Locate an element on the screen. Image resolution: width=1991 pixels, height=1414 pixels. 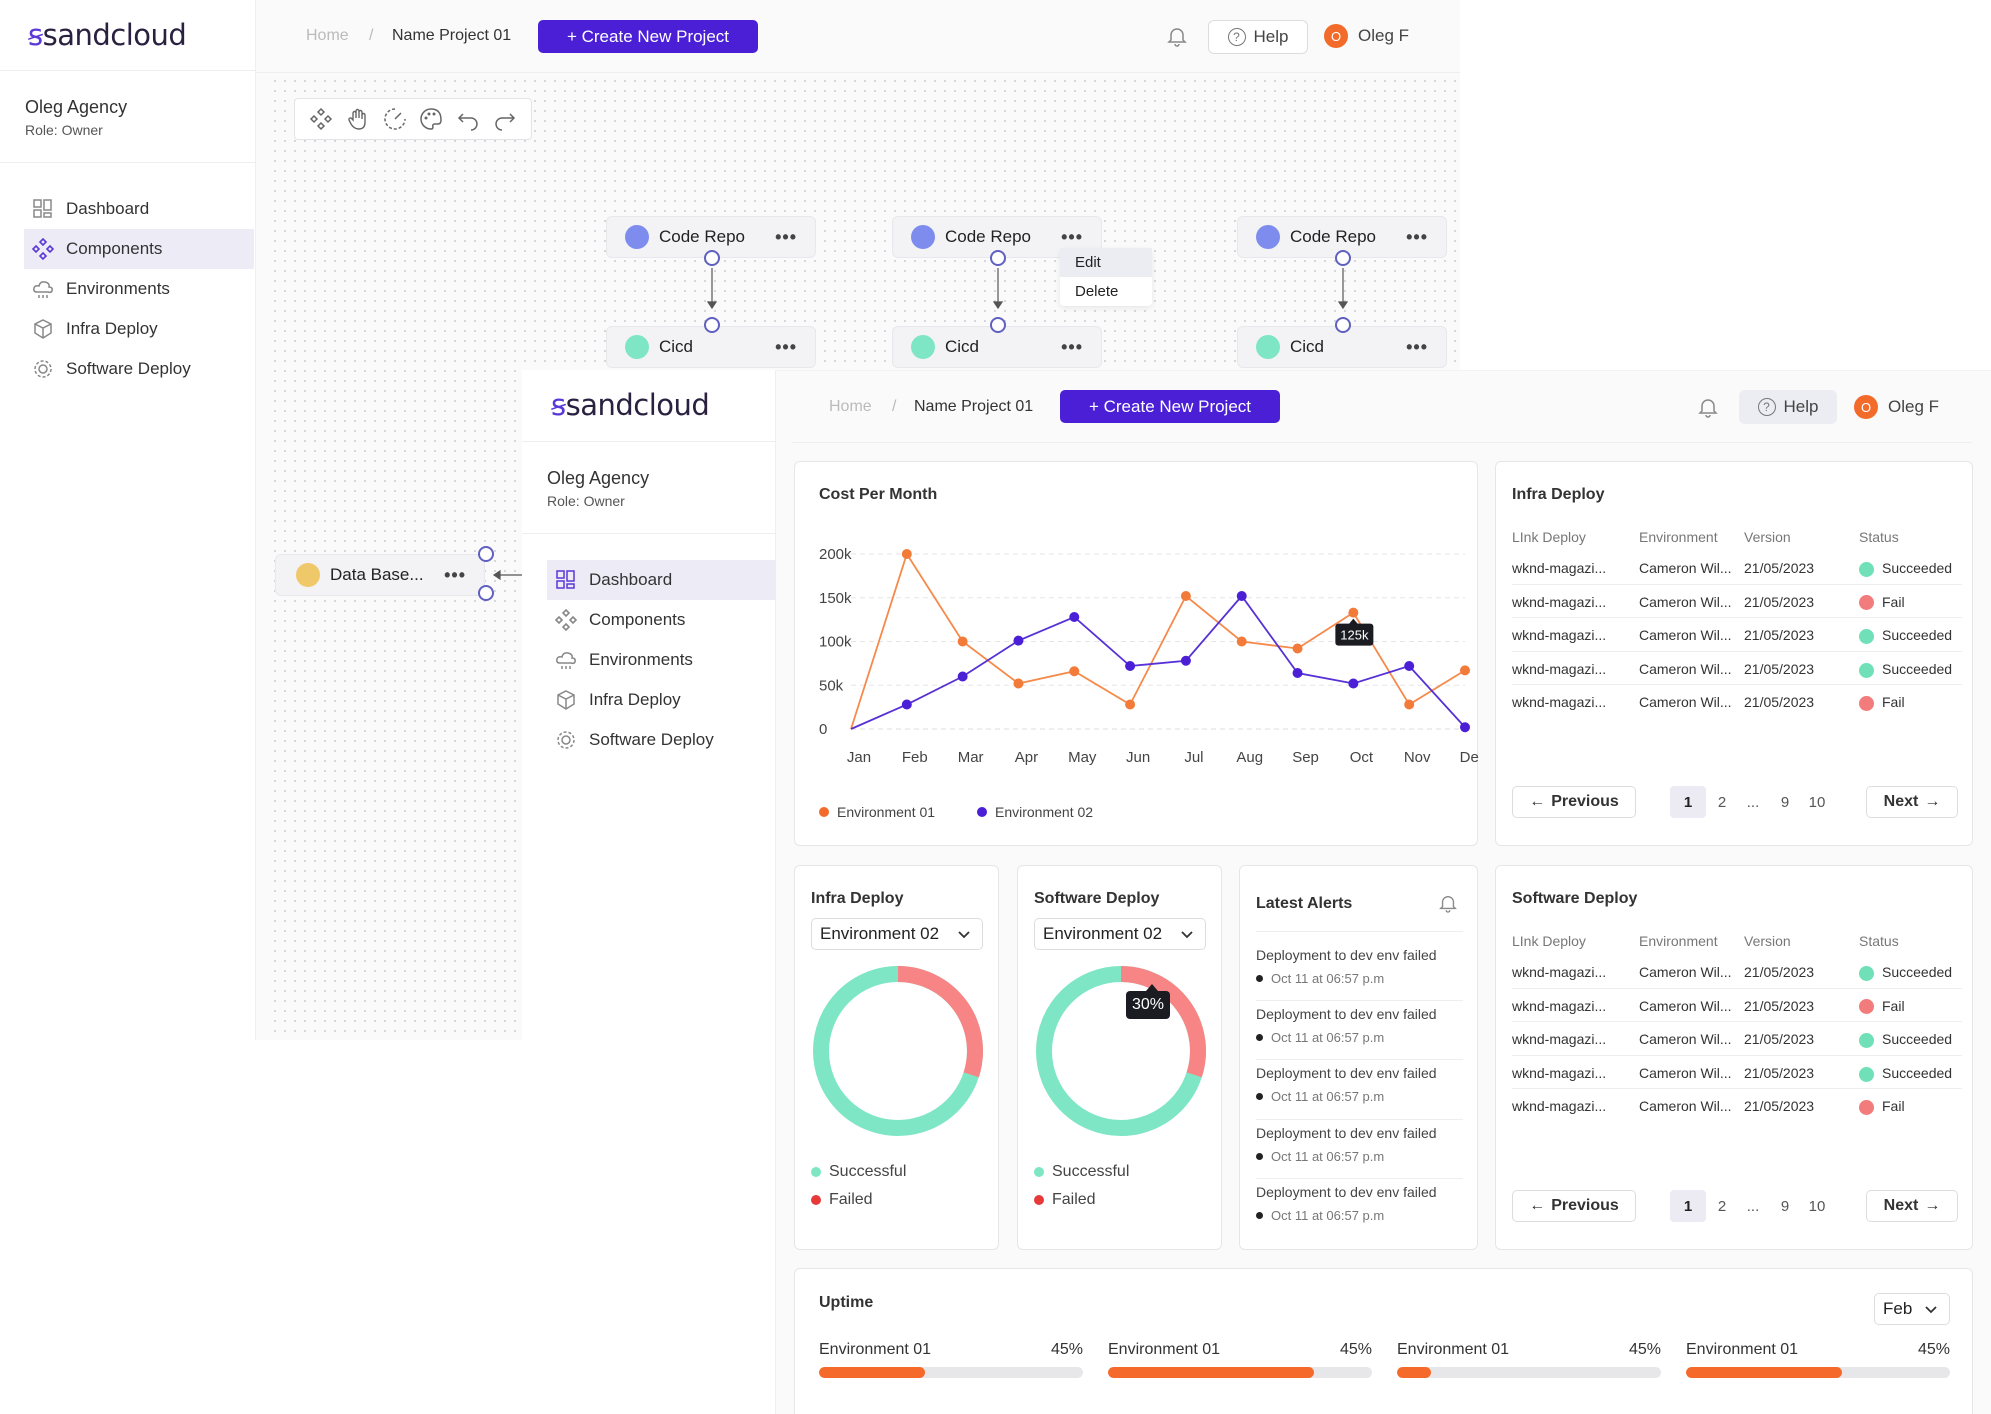
front-nav-dashboard: Dashboard is located at coordinates (661, 580).